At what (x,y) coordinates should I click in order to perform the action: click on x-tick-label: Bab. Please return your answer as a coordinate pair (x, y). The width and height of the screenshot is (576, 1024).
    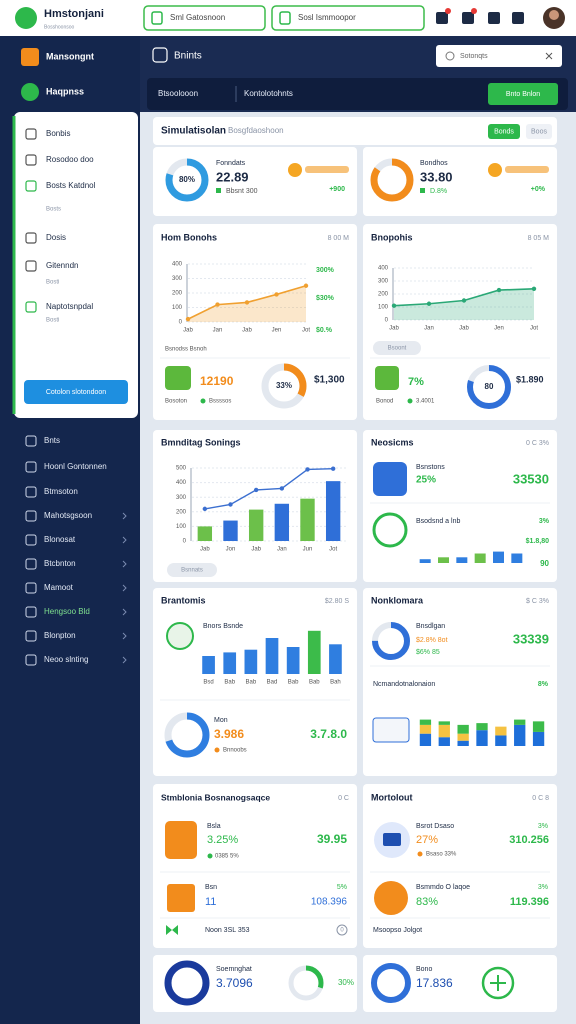
    Looking at the image, I should click on (251, 683).